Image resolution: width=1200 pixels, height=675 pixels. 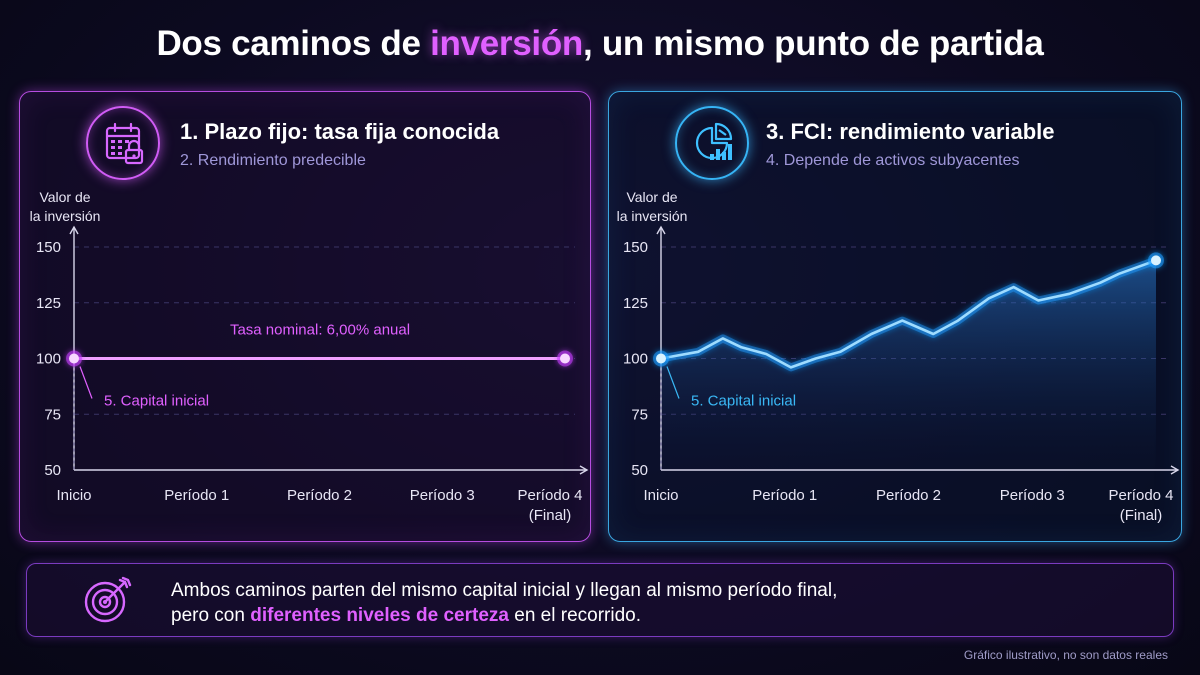 I want to click on conclusion-part: en el recorrido., so click(x=574, y=615).